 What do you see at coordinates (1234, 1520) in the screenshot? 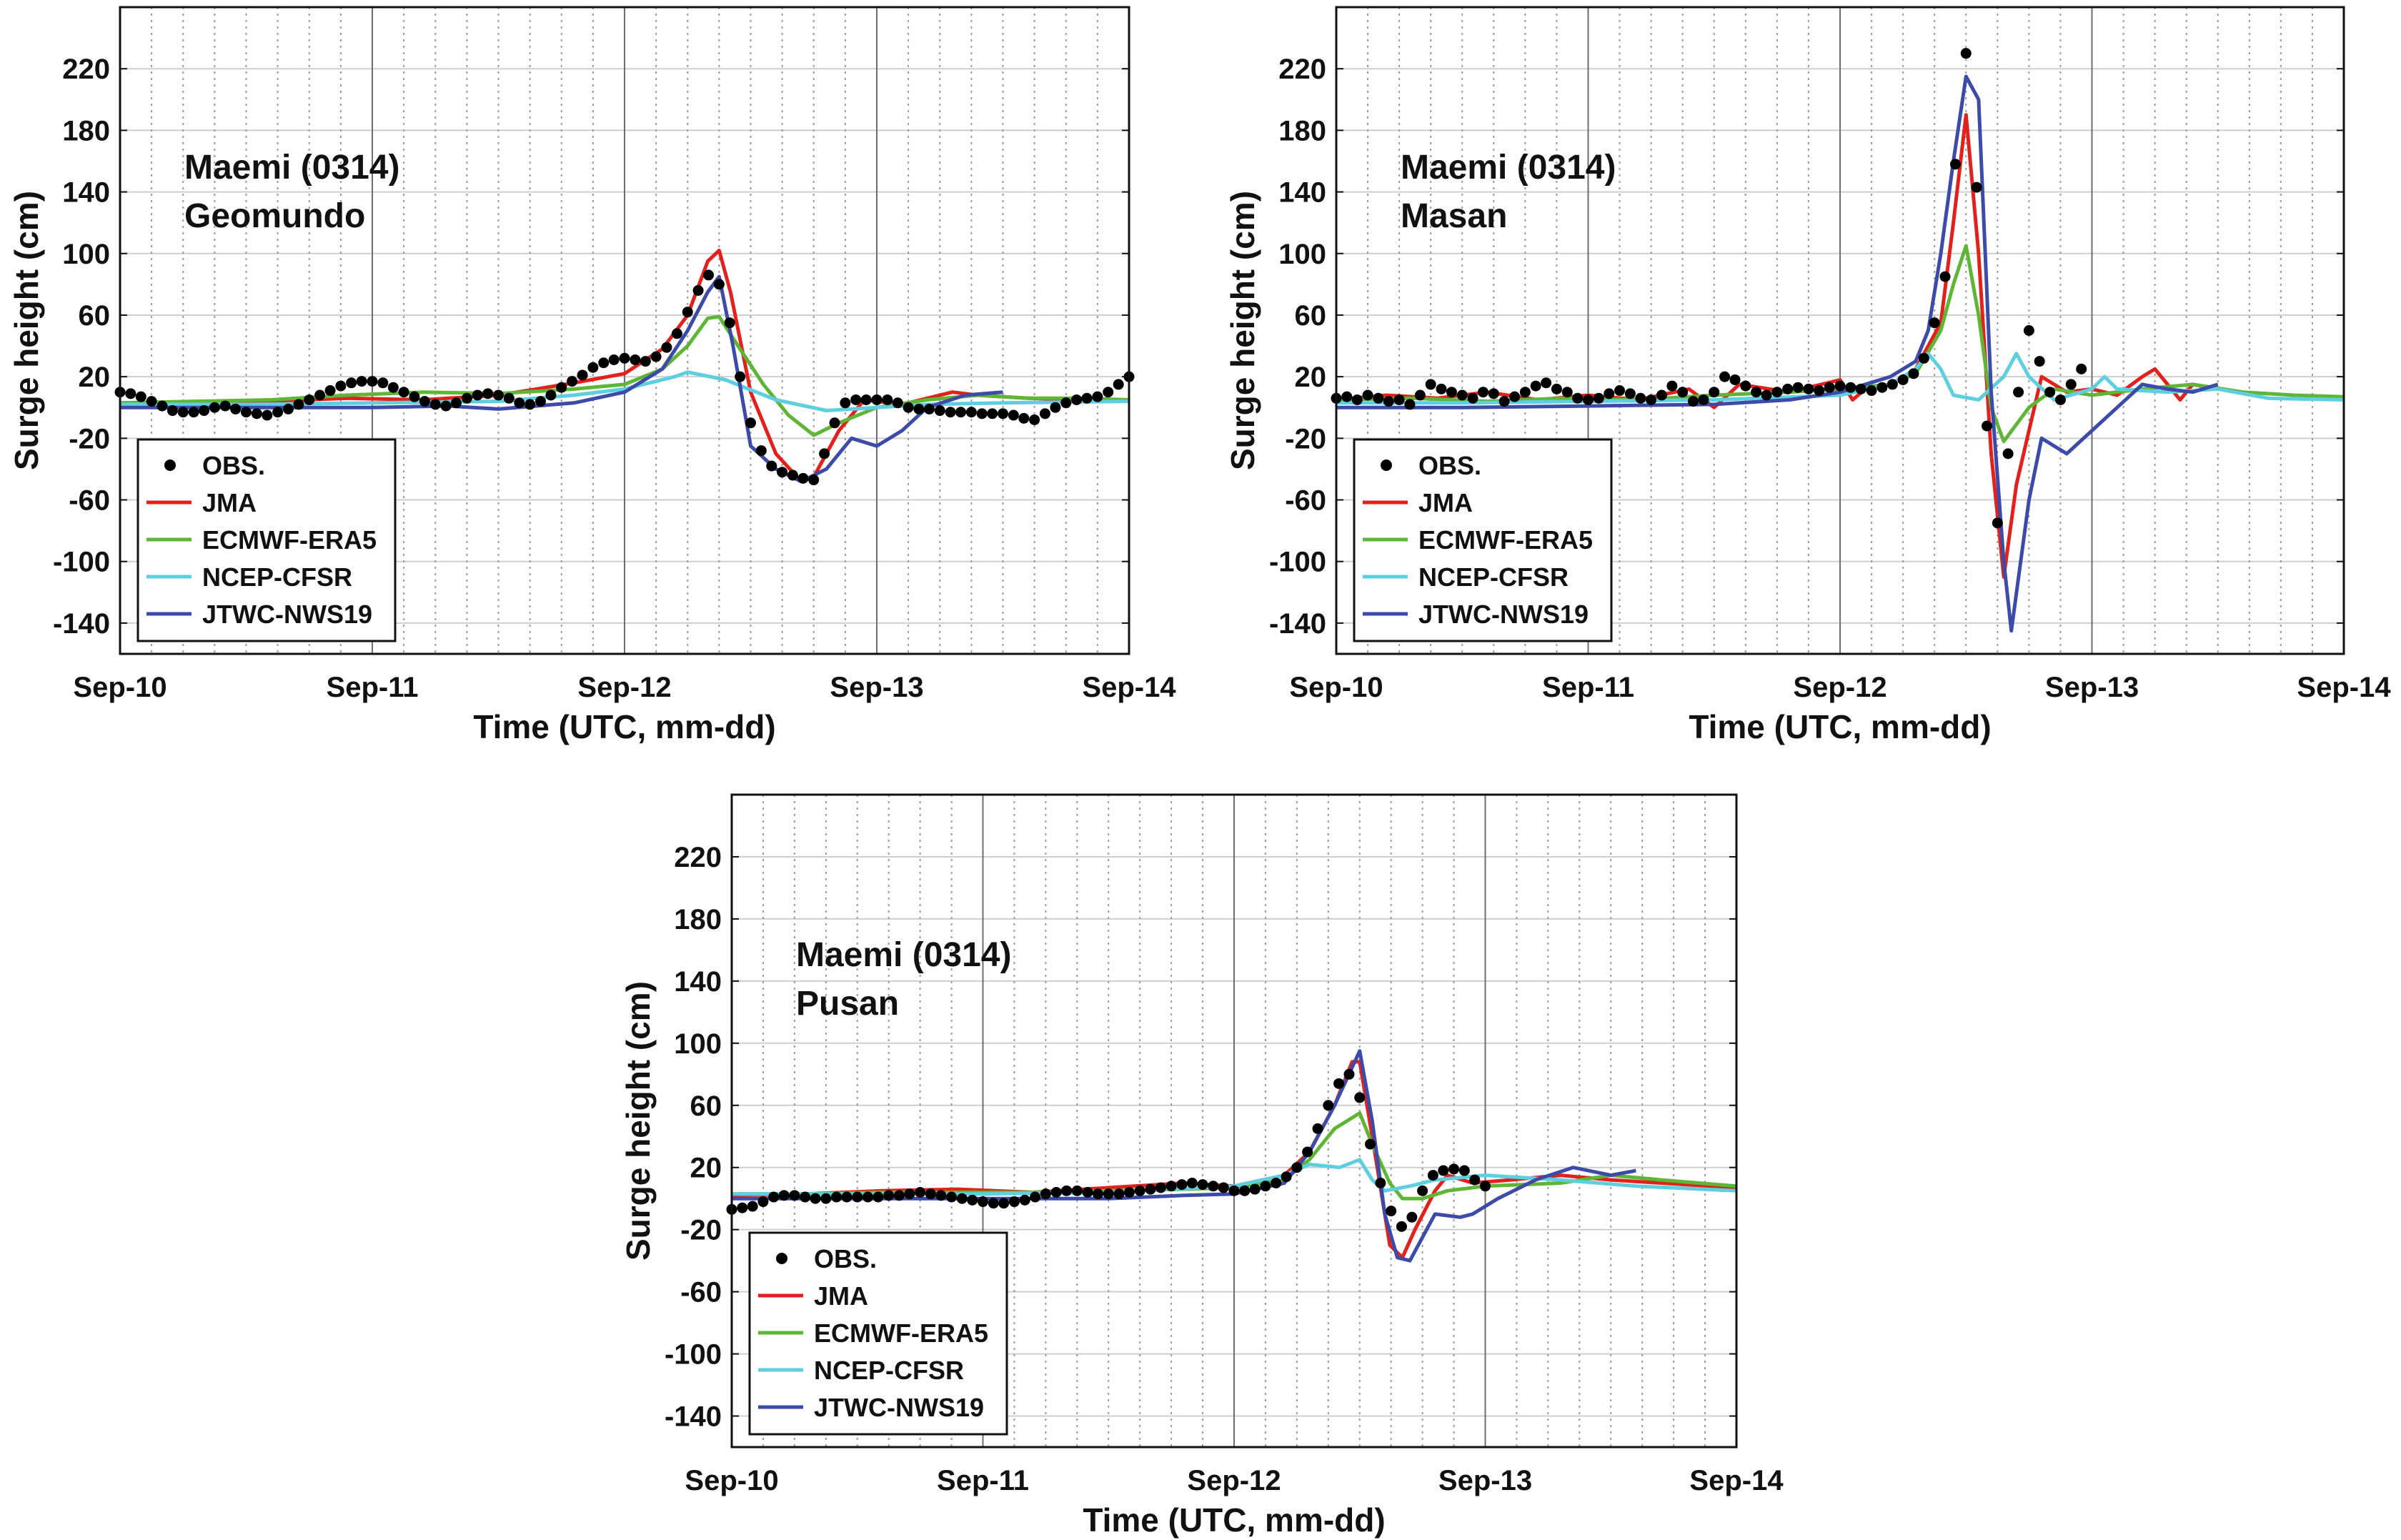
I see `x-axis-label: Time (UTC, mm-dd)` at bounding box center [1234, 1520].